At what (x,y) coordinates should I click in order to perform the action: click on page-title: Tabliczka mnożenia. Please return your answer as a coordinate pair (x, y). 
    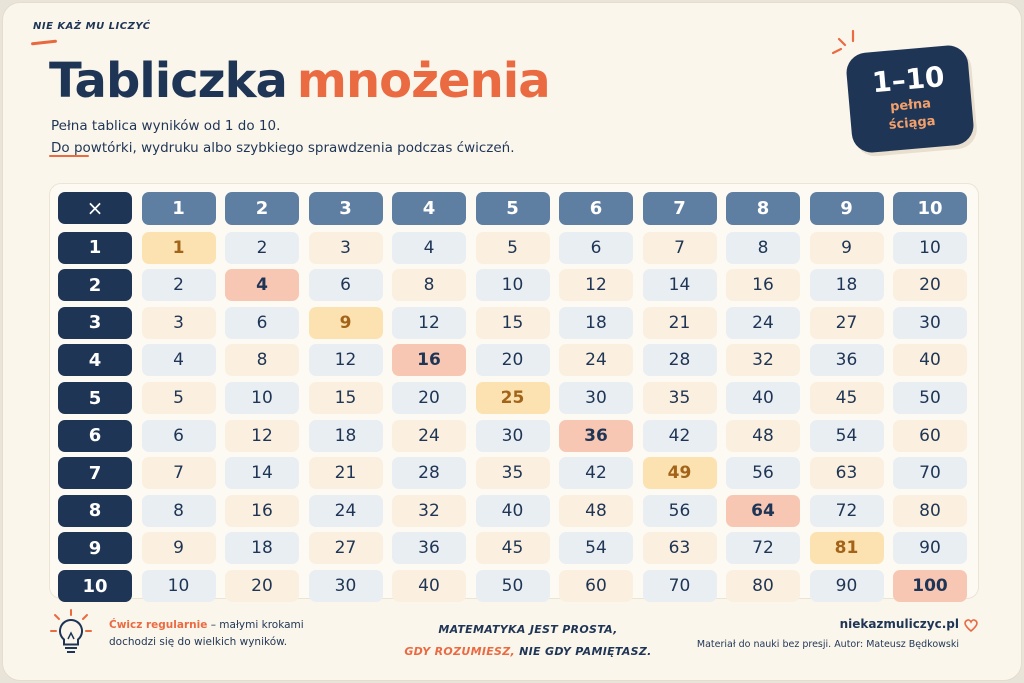
    Looking at the image, I should click on (300, 81).